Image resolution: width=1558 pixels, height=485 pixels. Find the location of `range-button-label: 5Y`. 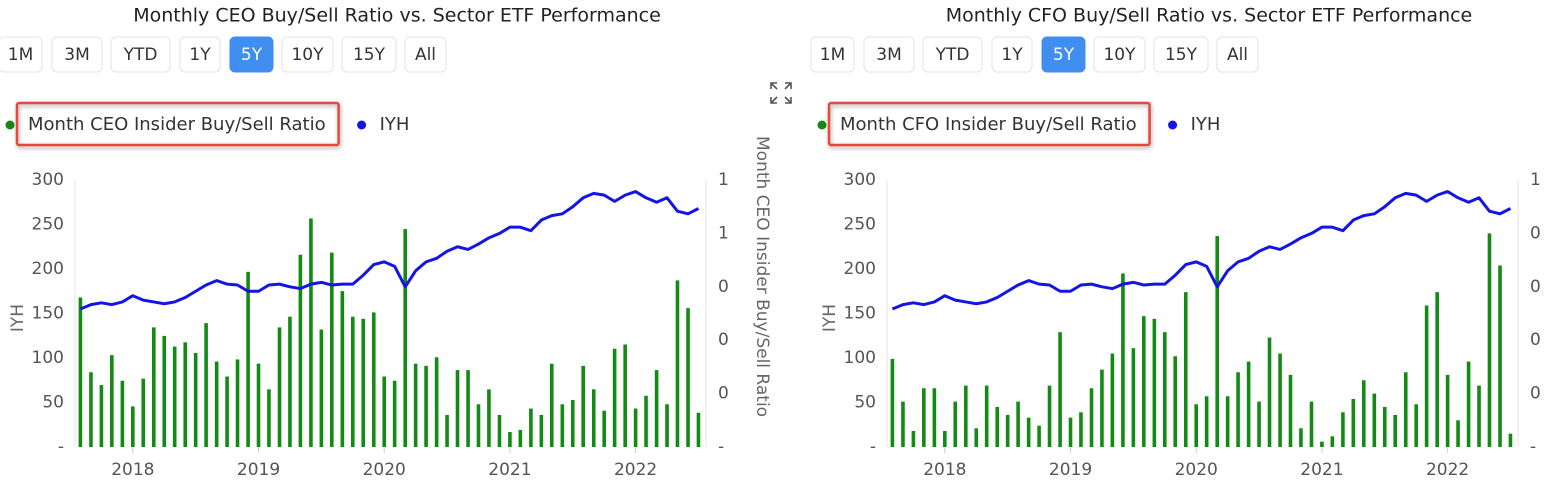

range-button-label: 5Y is located at coordinates (252, 55).